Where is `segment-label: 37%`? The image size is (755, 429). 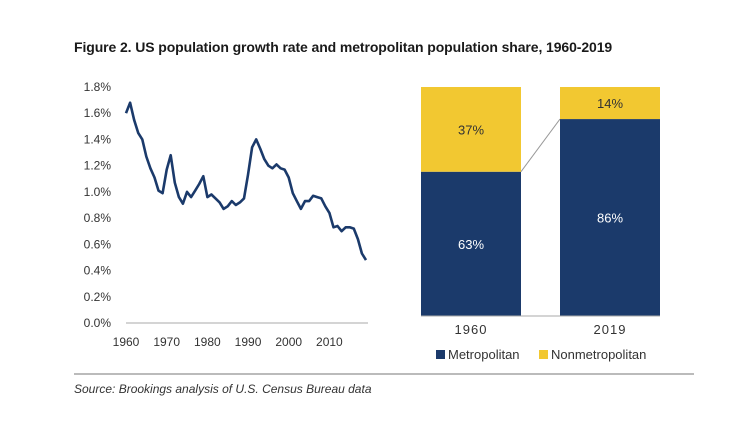
segment-label: 37% is located at coordinates (471, 129).